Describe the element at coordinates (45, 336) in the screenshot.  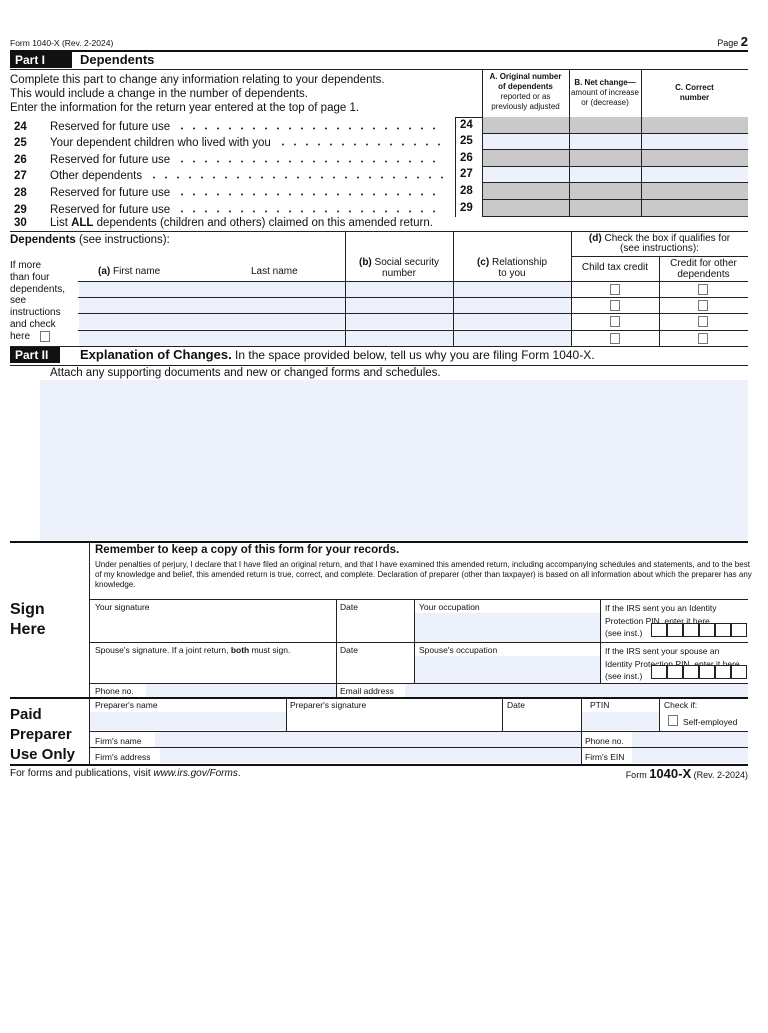
I see `more-than-four-checkbox` at that location.